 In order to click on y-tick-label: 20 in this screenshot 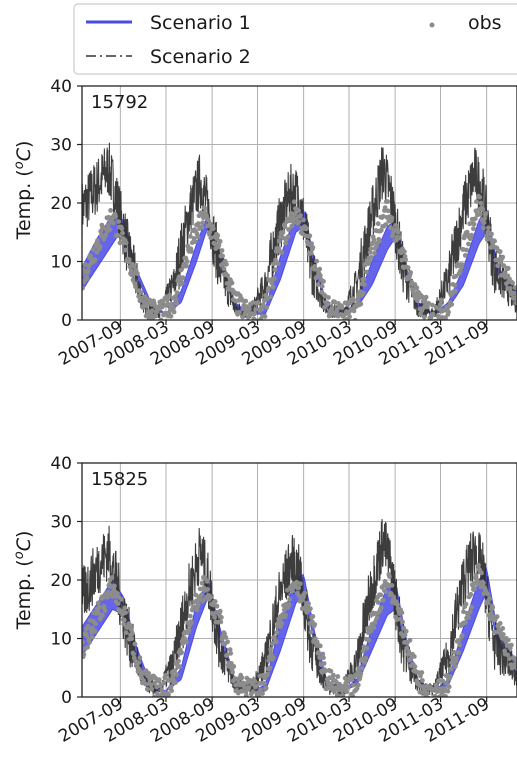, I will do `click(61, 204)`.